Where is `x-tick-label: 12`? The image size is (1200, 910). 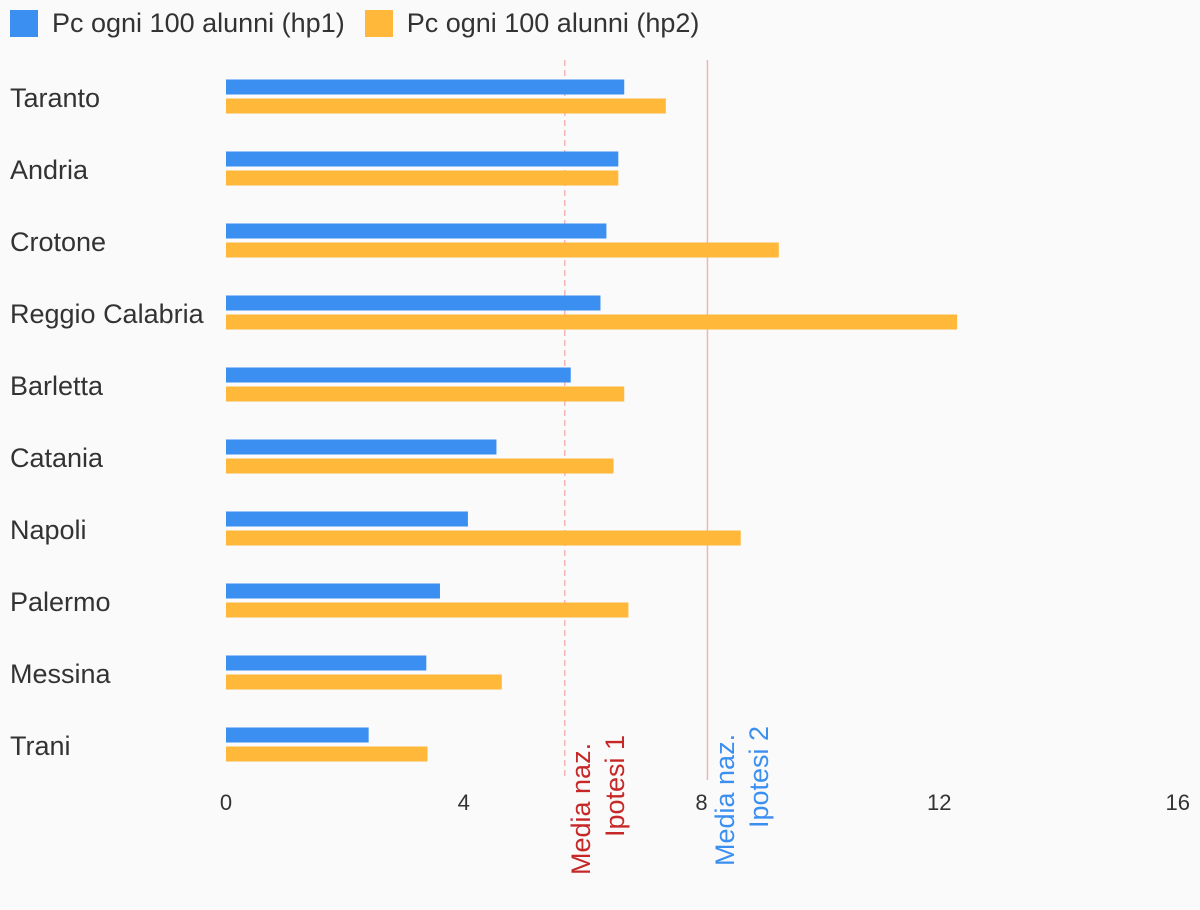
x-tick-label: 12 is located at coordinates (939, 802).